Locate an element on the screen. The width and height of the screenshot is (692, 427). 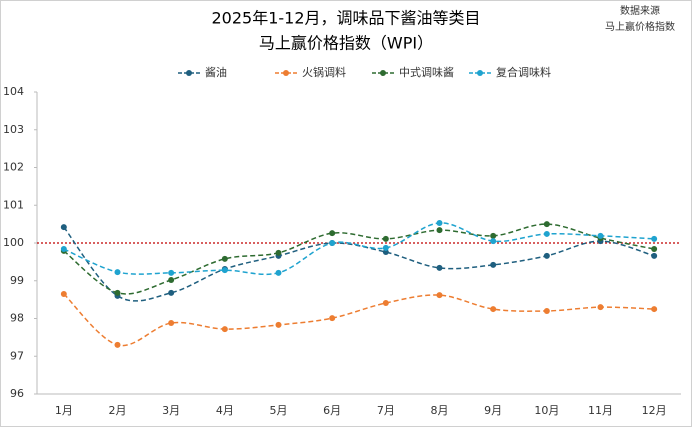
x-tick-label: 6月 is located at coordinates (332, 410).